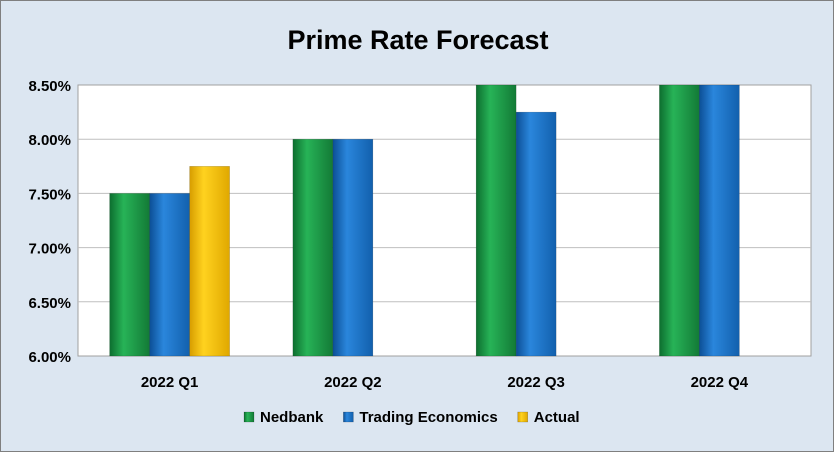  What do you see at coordinates (49, 249) in the screenshot?
I see `y-tick-label: 7.00%` at bounding box center [49, 249].